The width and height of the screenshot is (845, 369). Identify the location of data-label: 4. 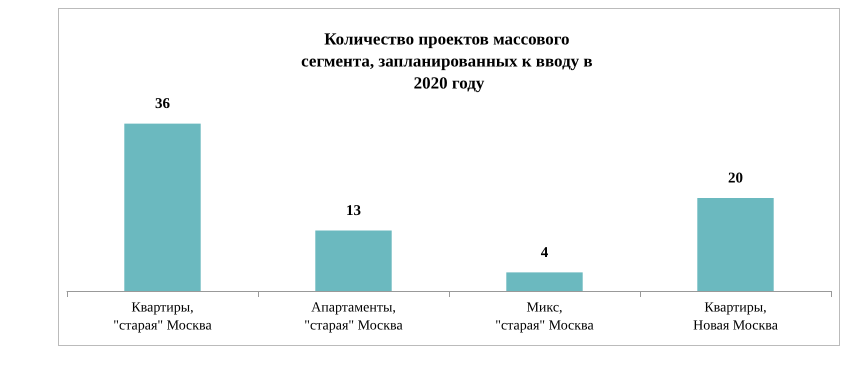
(544, 252).